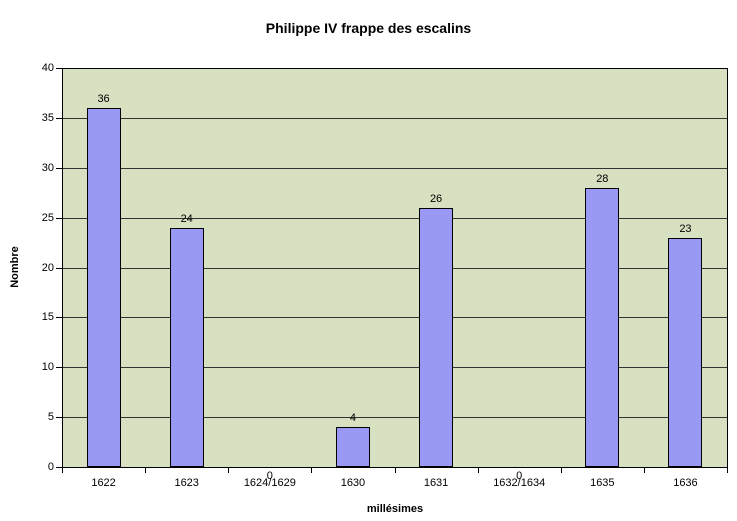 This screenshot has height=521, width=737. I want to click on bar-value-label: 36, so click(103, 98).